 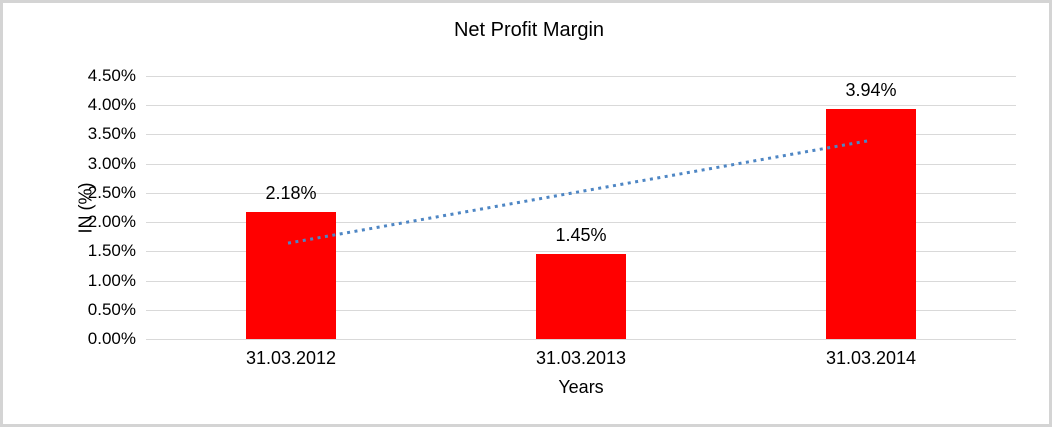 I want to click on y-tick-label: 4.00%, so click(x=111, y=105).